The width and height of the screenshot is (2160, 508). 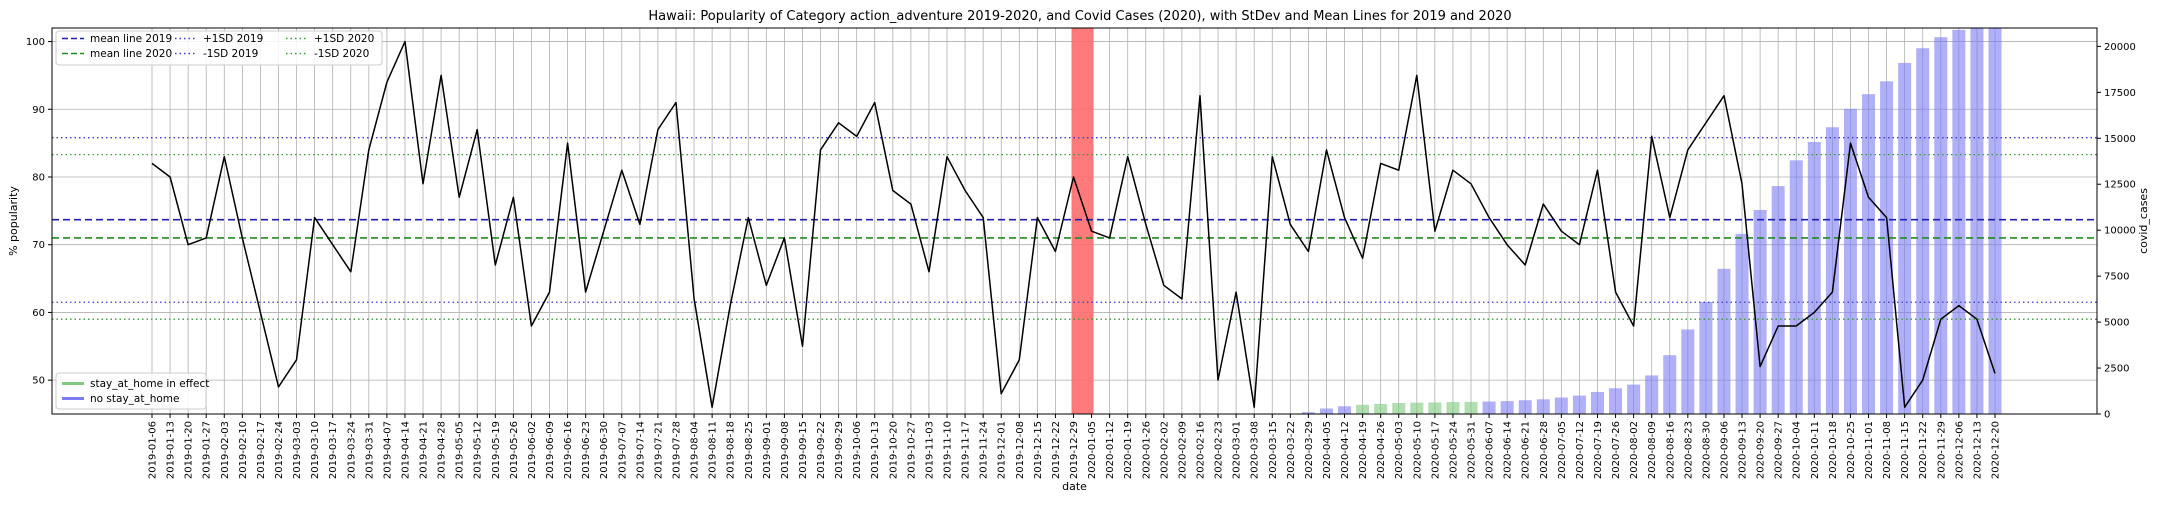 What do you see at coordinates (1237, 450) in the screenshot?
I see `x-tick-label: 2020-03-01` at bounding box center [1237, 450].